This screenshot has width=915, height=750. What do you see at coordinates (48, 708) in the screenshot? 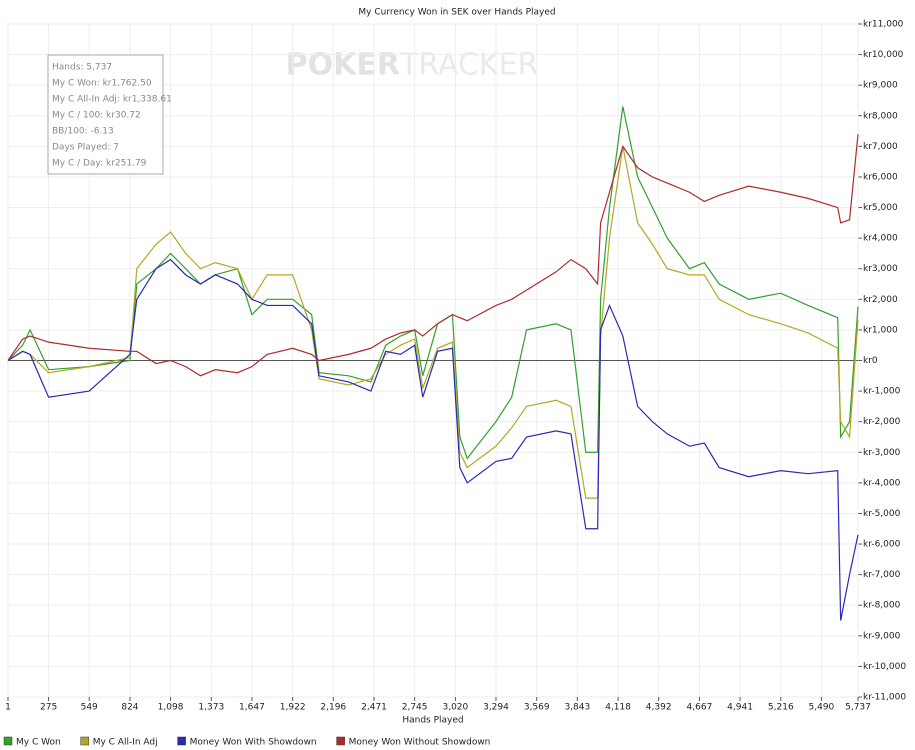
I see `x-tick-label: 275` at bounding box center [48, 708].